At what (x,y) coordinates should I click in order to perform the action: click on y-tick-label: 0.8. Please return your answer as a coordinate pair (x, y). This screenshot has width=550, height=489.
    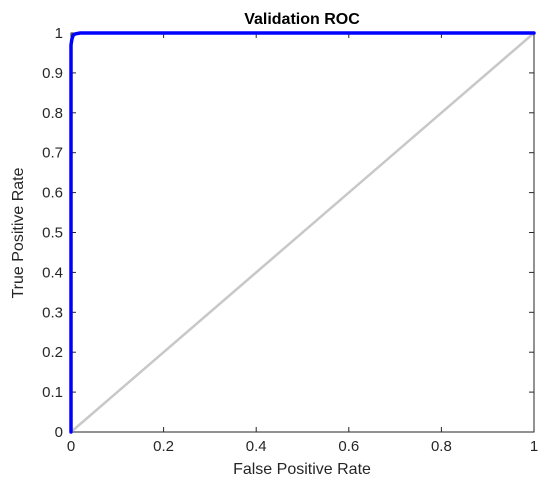
    Looking at the image, I should click on (52, 113).